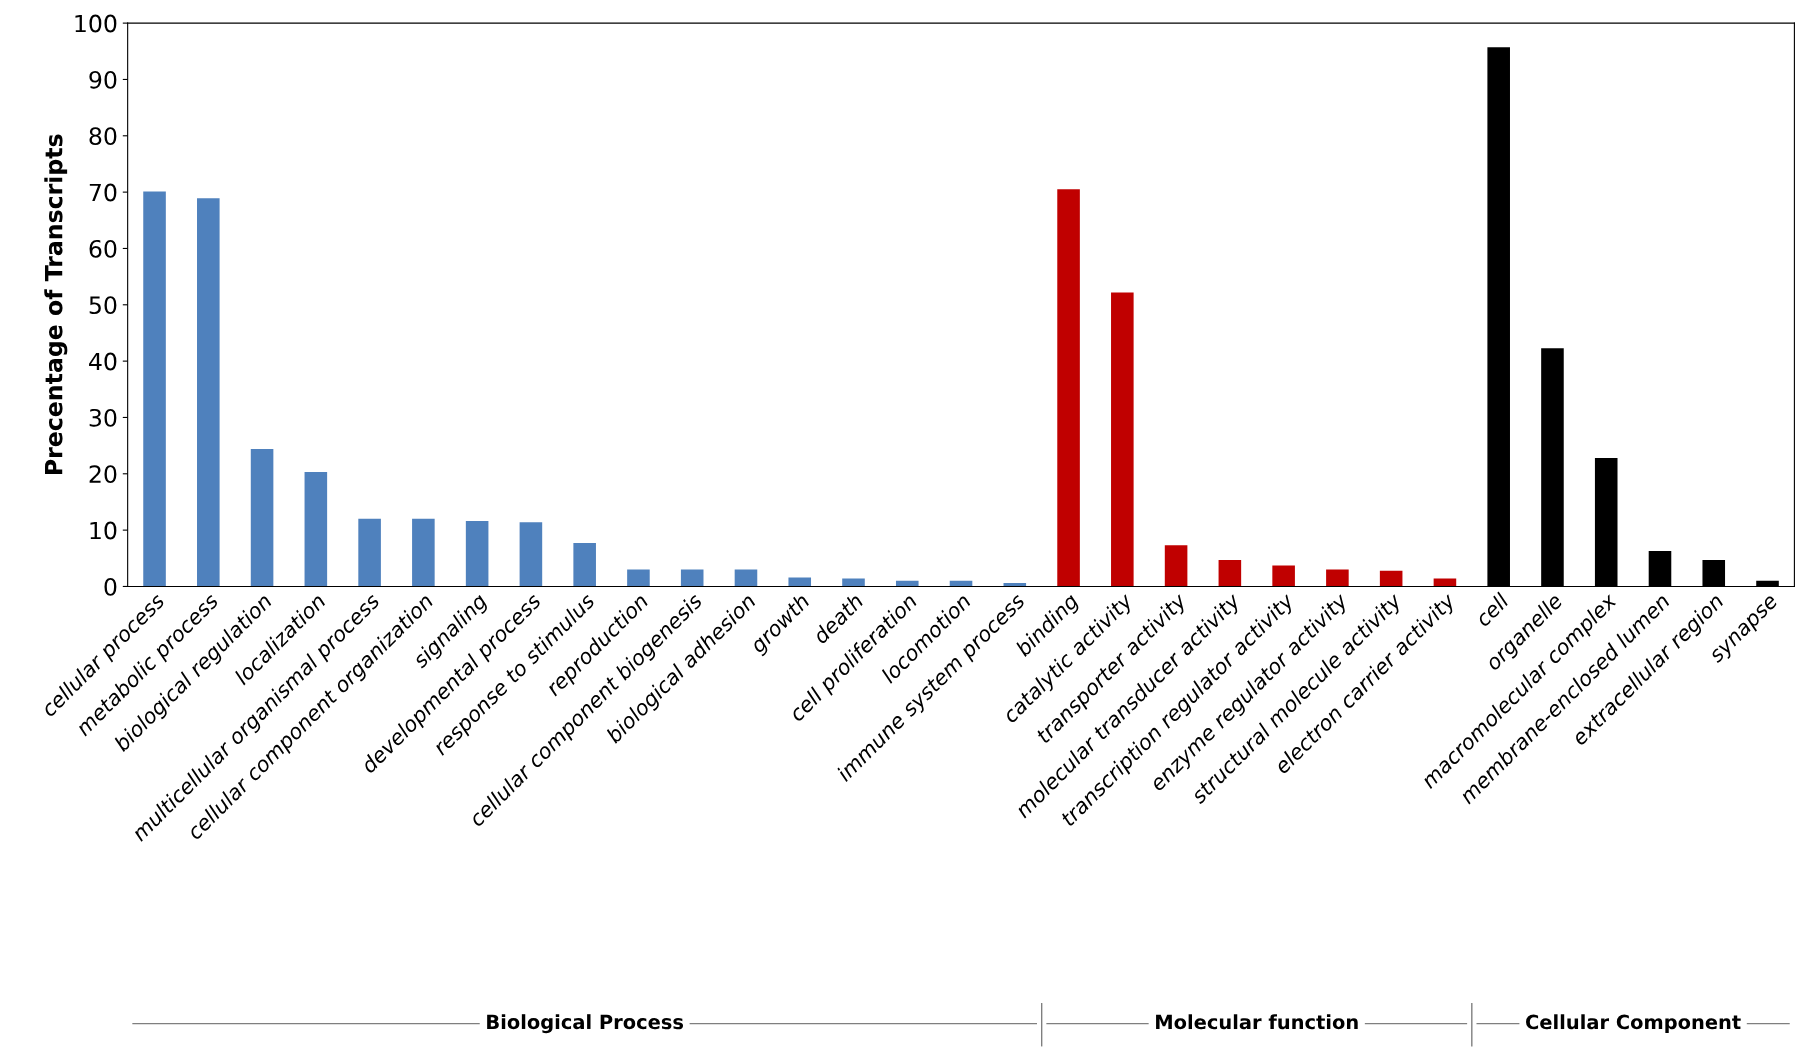 This screenshot has height=1051, width=1798. Describe the element at coordinates (103, 417) in the screenshot. I see `y-tick-label: 30` at that location.